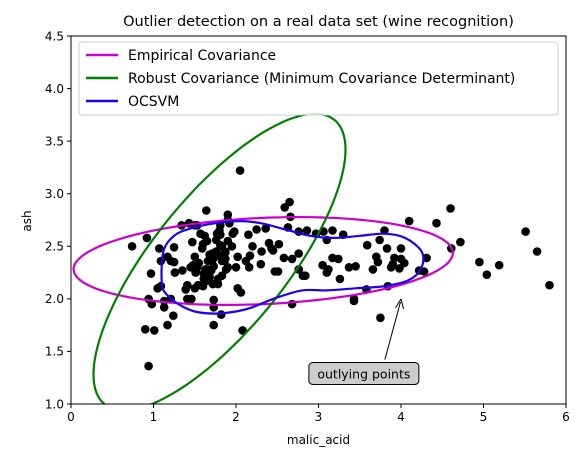  Describe the element at coordinates (54, 247) in the screenshot. I see `y-tick-label: 2.5` at that location.